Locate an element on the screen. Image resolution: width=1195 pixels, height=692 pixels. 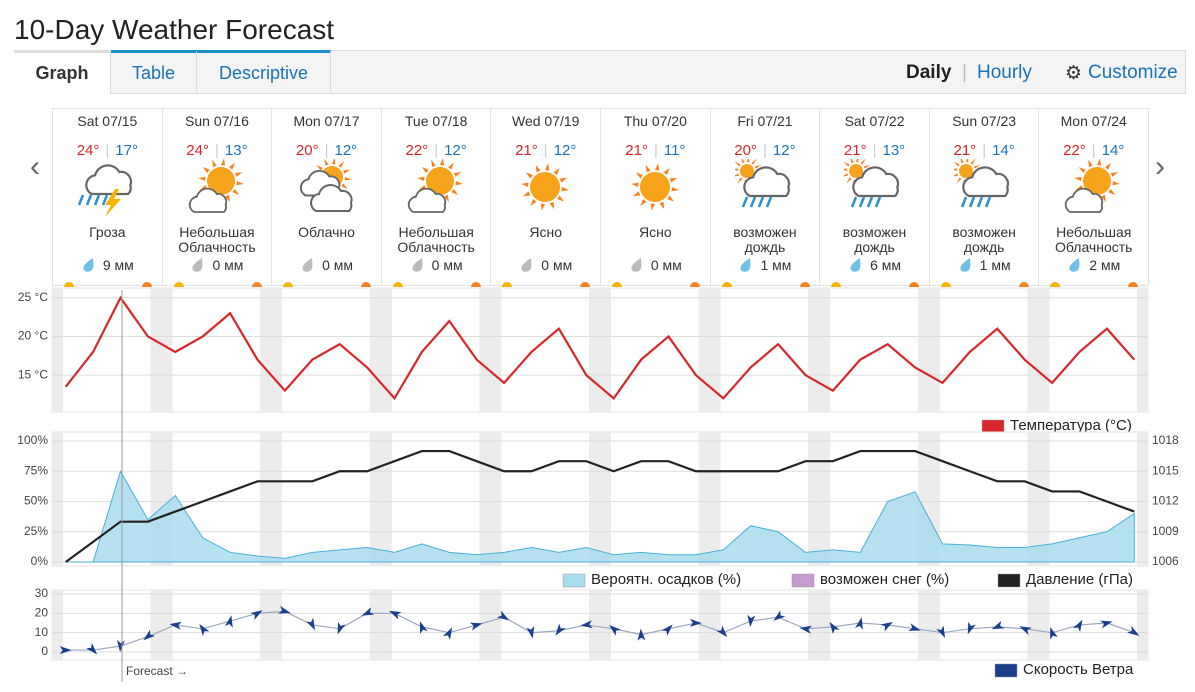
precip-amount: 1 мм is located at coordinates (776, 265).